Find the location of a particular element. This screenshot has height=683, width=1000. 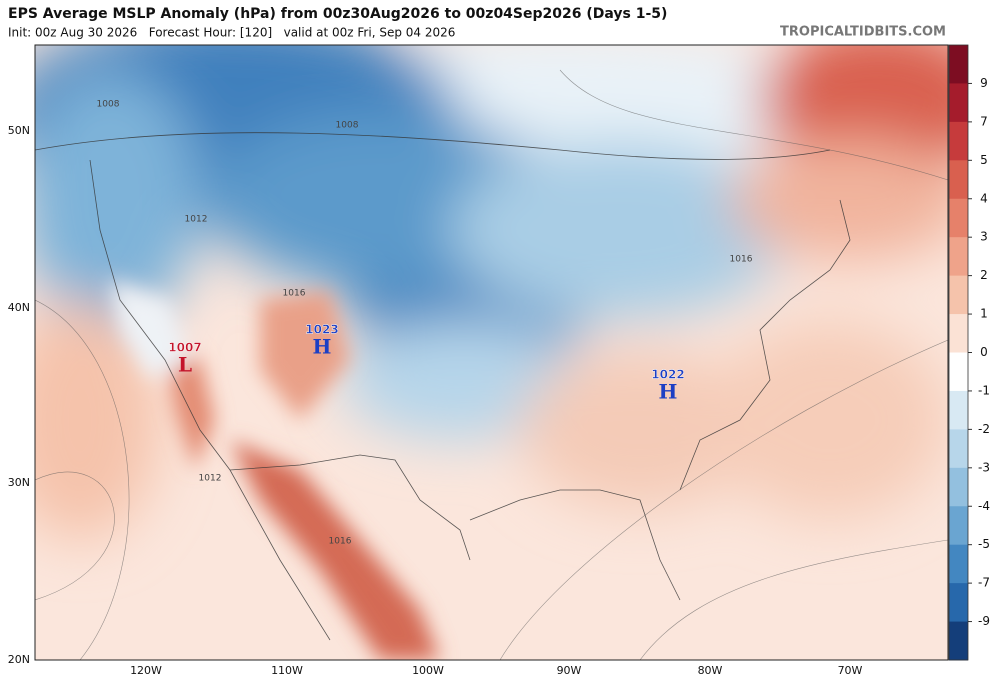

colorbar-label: -2 is located at coordinates (984, 429).